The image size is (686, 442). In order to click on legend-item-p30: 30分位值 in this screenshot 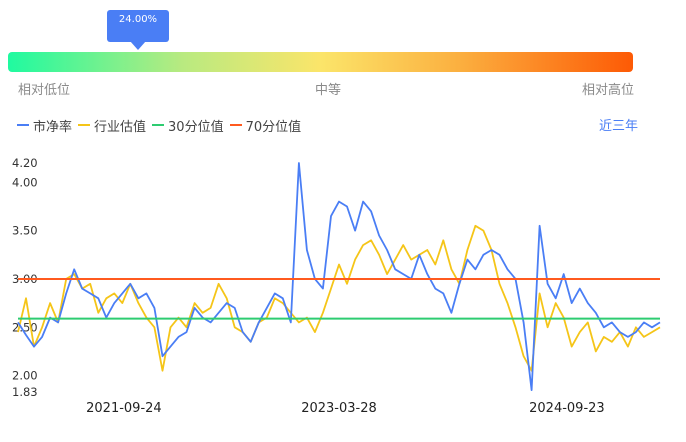, I will do `click(188, 125)`.